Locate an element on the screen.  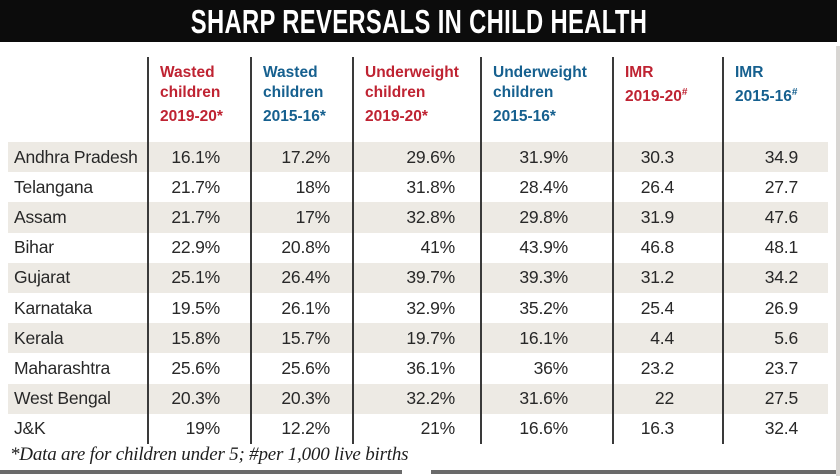
value-cell-imr-2015-16: 27.7 is located at coordinates (775, 187).